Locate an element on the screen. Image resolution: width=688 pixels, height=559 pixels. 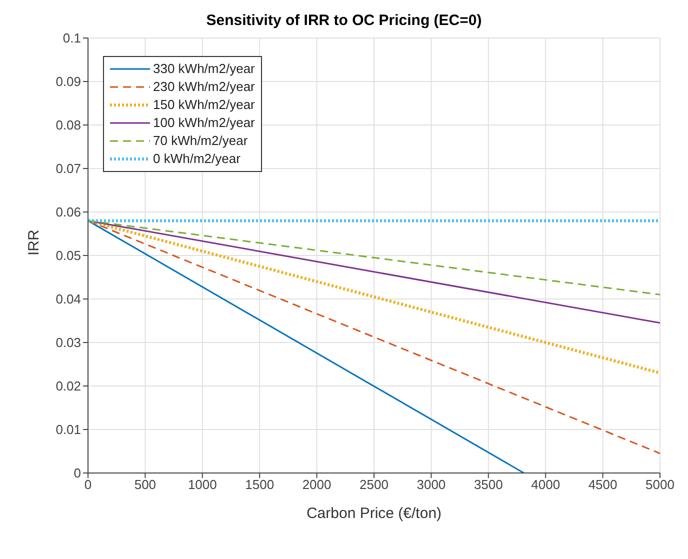
x-tick-label: 2500 is located at coordinates (374, 484).